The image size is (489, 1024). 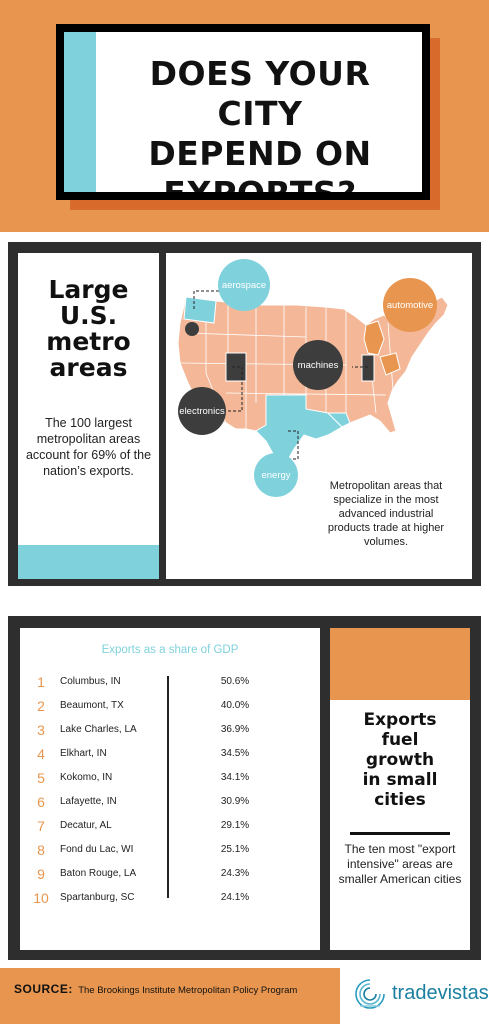 What do you see at coordinates (370, 994) in the screenshot?
I see `logo-swirl-icon` at bounding box center [370, 994].